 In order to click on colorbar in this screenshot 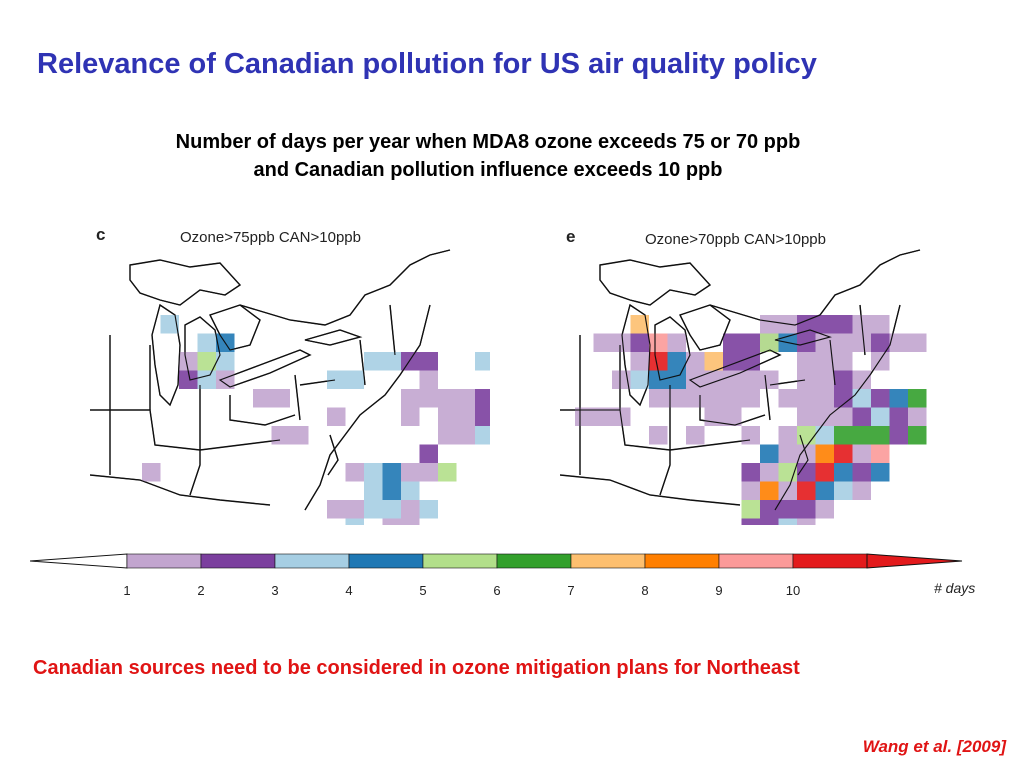, I will do `click(496, 561)`.